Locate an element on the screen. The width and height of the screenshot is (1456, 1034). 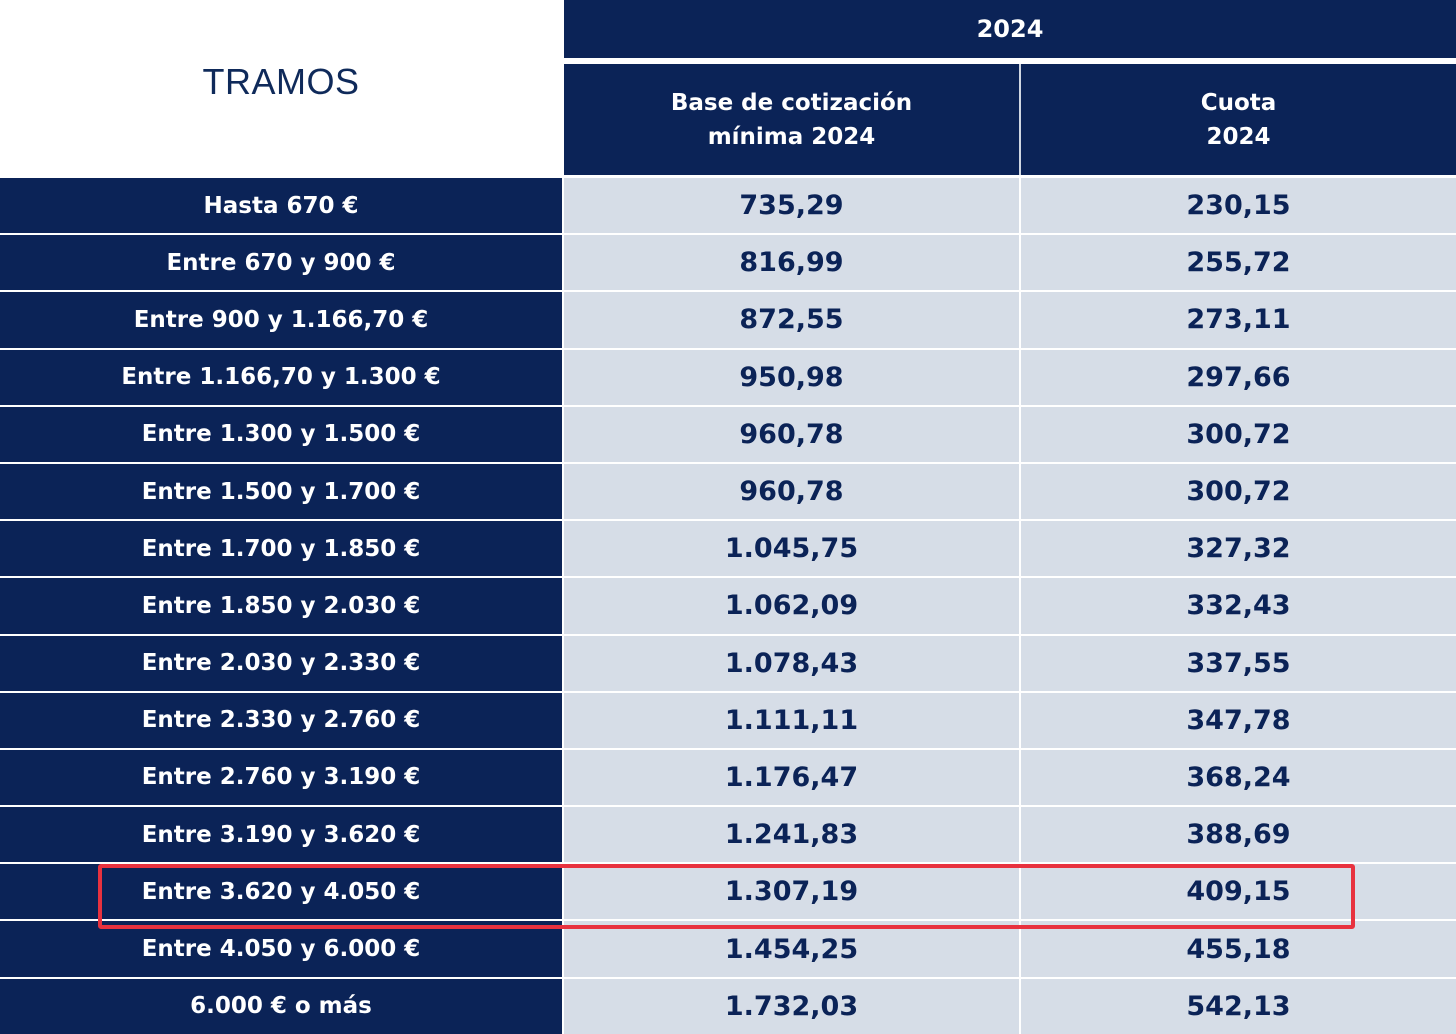
base-cotizacion-cell: 1.062,09 is located at coordinates (790, 606).